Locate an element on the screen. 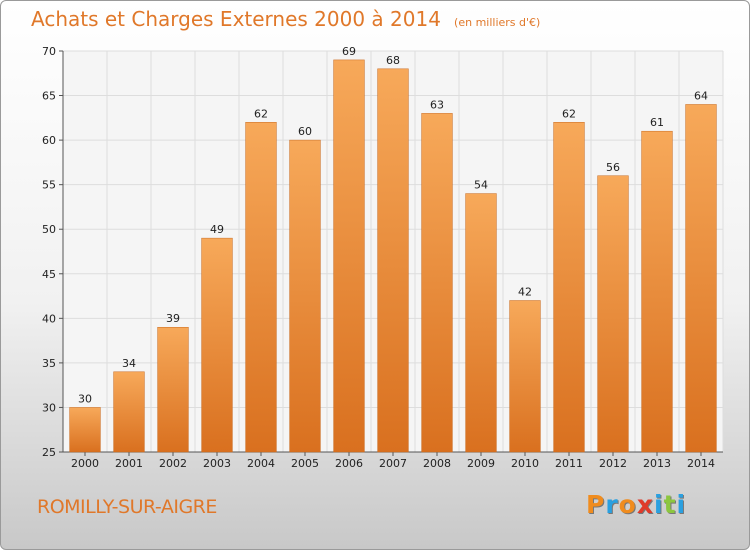 The image size is (750, 550). bar-2000 is located at coordinates (85, 430).